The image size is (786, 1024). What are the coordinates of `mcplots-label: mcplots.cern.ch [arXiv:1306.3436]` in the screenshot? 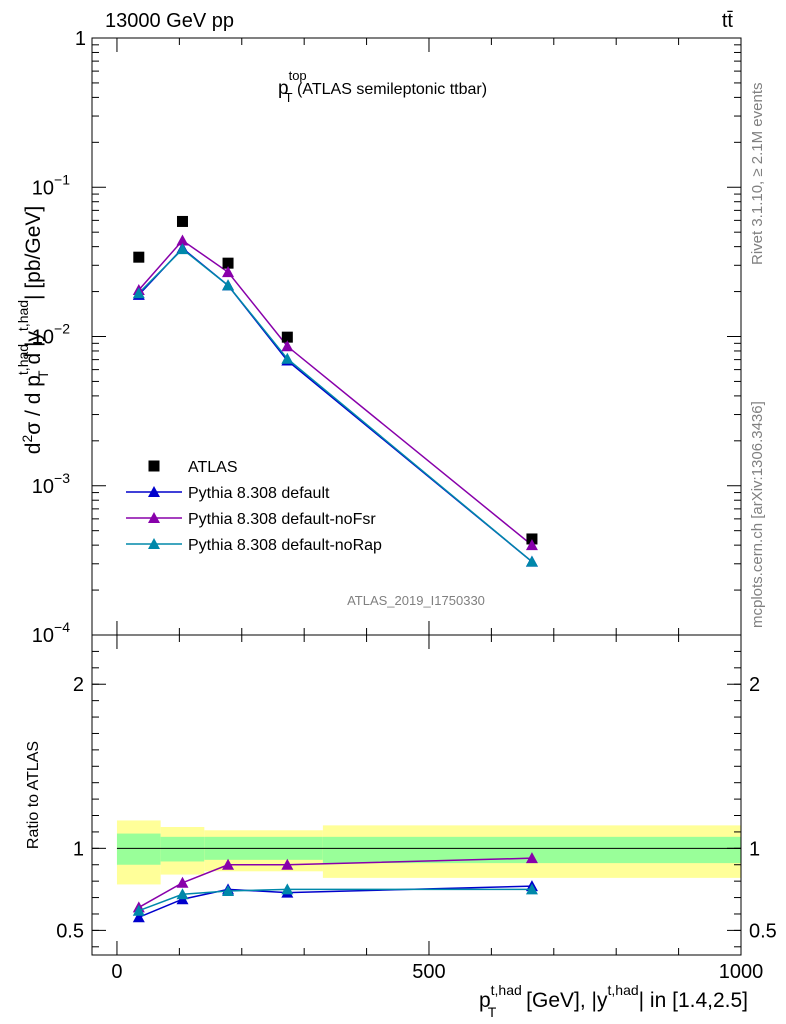 It's located at (757, 514).